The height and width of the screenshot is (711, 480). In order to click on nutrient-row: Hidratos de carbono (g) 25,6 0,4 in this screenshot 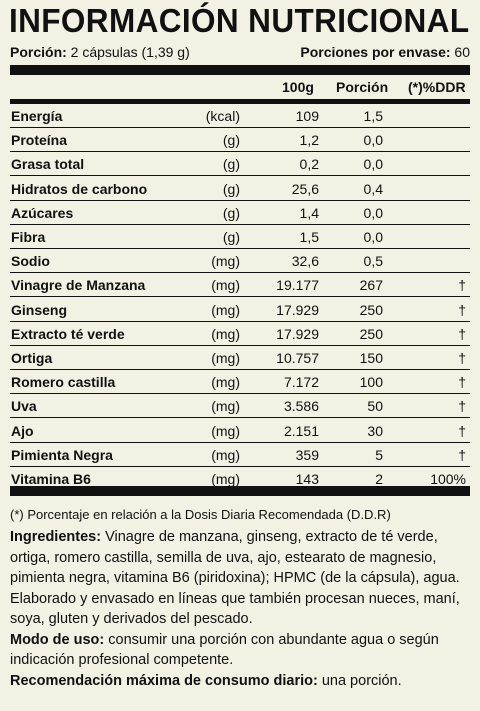, I will do `click(240, 189)`.